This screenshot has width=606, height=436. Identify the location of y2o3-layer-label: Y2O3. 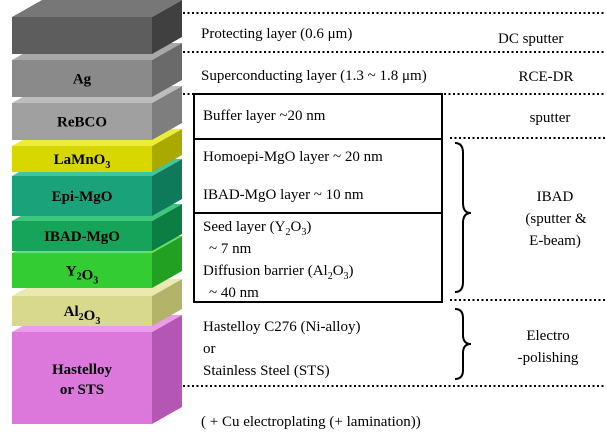
(82, 275).